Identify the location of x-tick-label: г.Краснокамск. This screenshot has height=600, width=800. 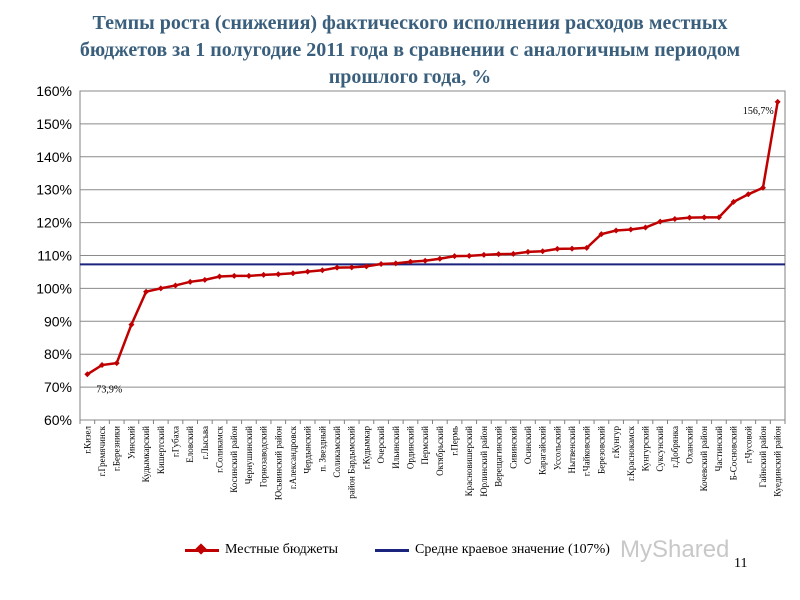
(631, 453).